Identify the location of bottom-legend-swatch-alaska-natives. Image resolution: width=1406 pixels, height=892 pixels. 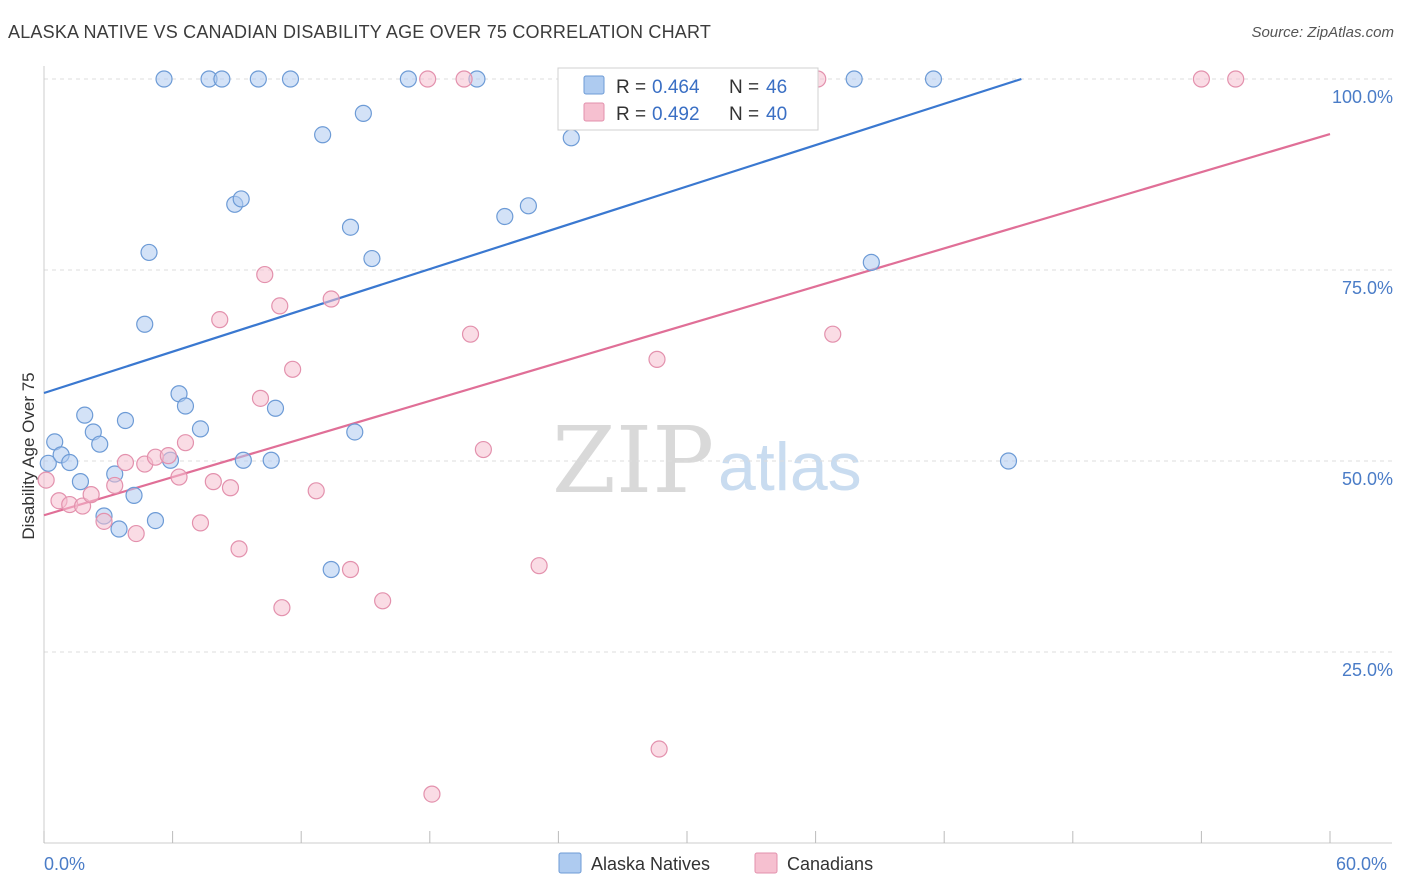
(570, 863).